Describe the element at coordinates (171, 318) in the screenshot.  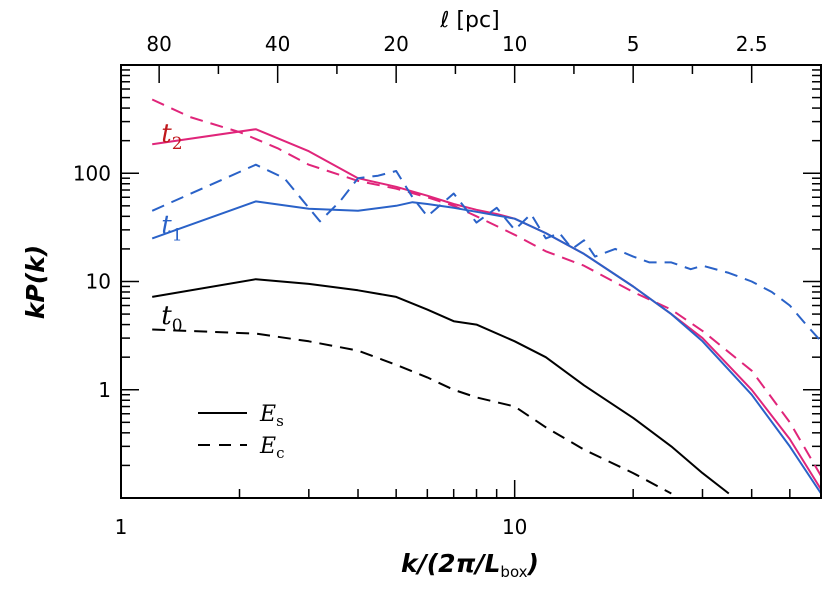
I see `curve-label-t0: t0` at that location.